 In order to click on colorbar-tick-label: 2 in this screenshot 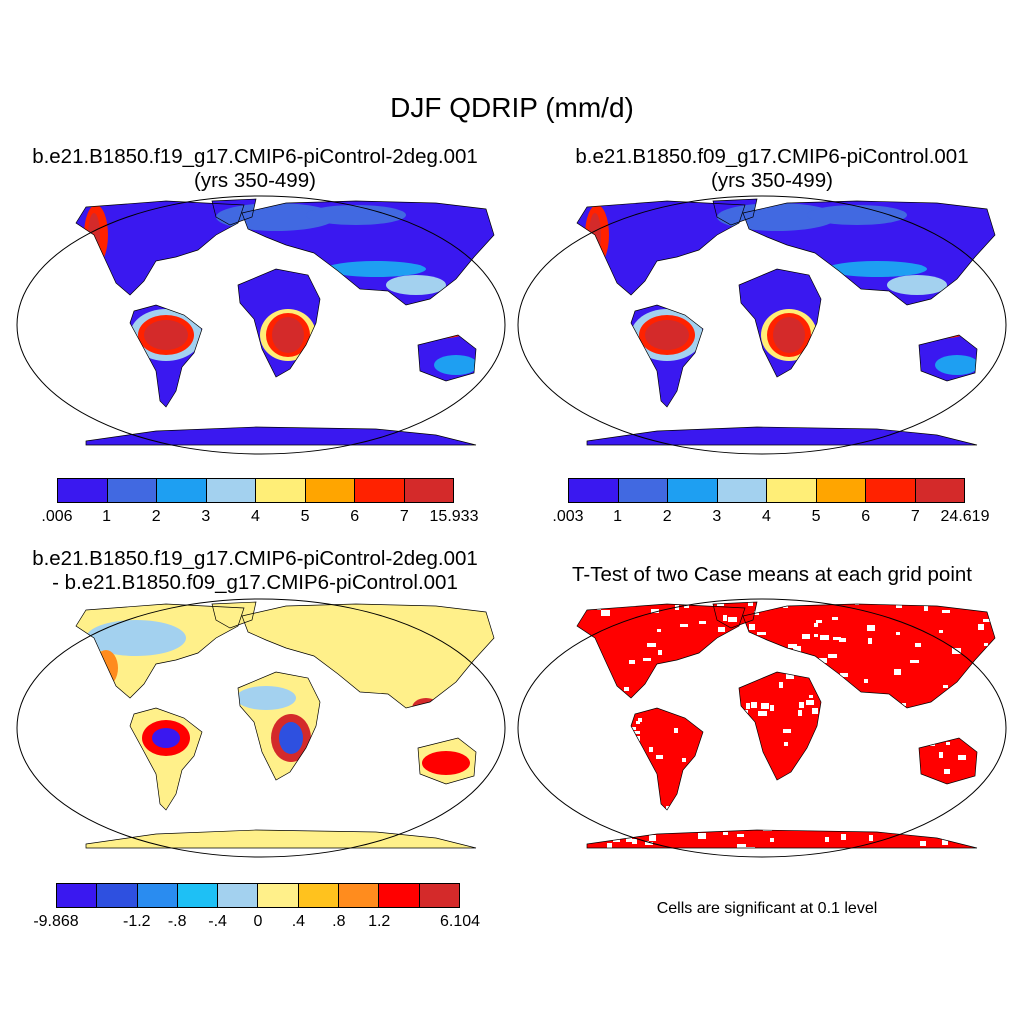, I will do `click(667, 516)`.